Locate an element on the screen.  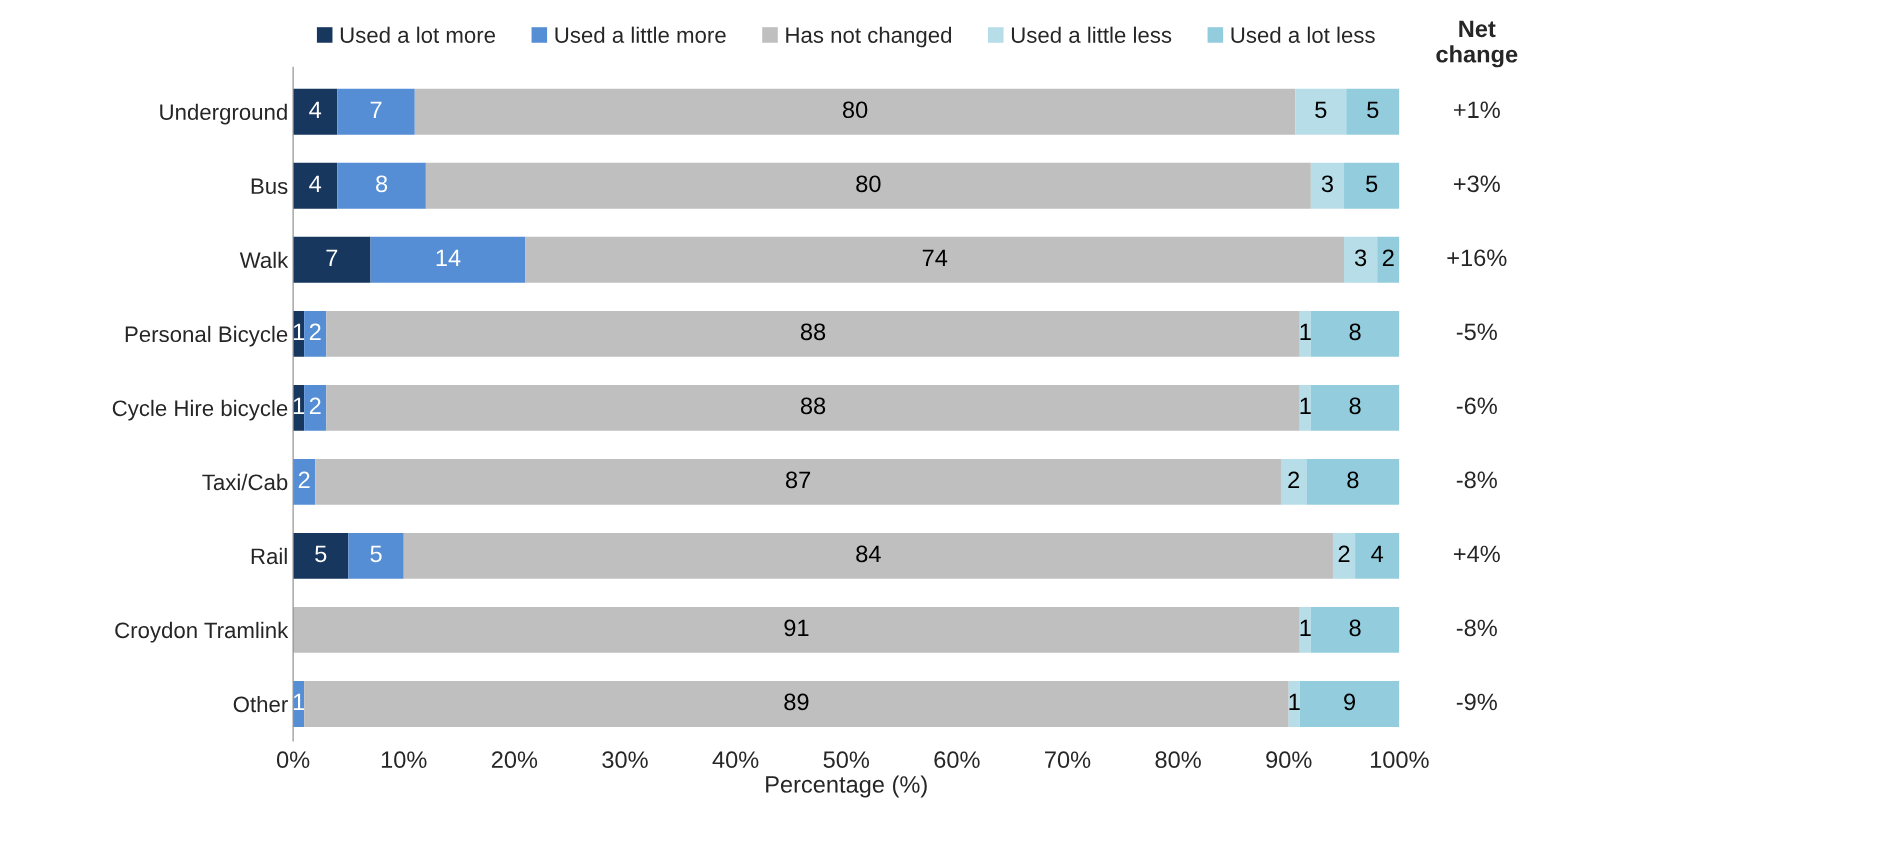
text: -5% is located at coordinates (1476, 332).